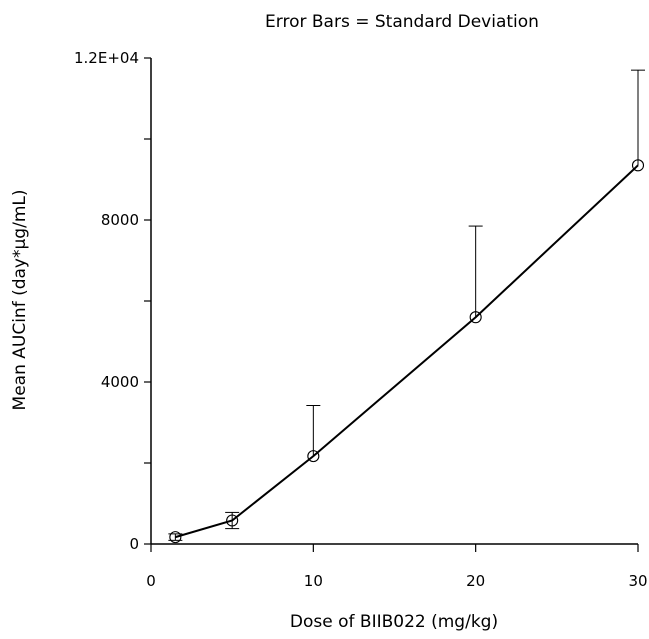  Describe the element at coordinates (394, 622) in the screenshot. I see `x-axis-label: Dose of BIIB022 (mg/kg)` at that location.